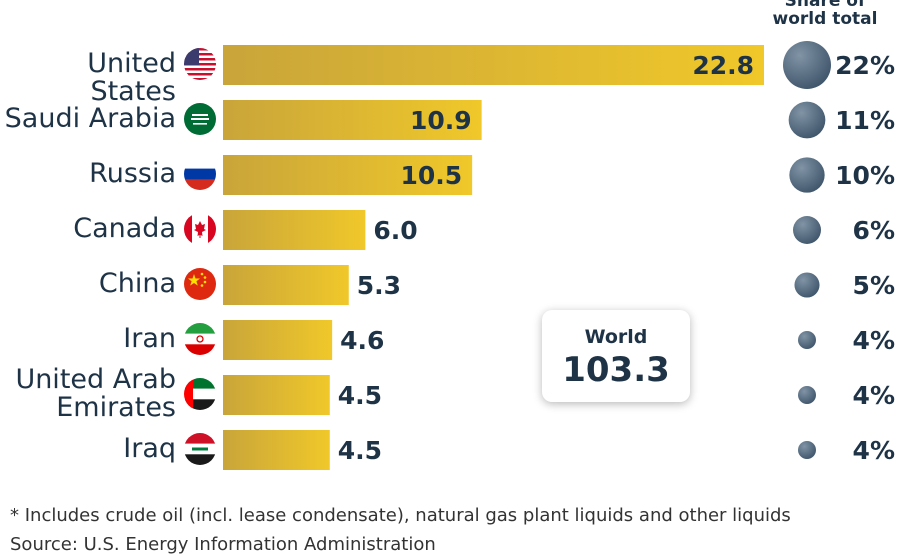 The height and width of the screenshot is (556, 911). I want to click on share-label-united-arab-emirates: 4%, so click(874, 395).